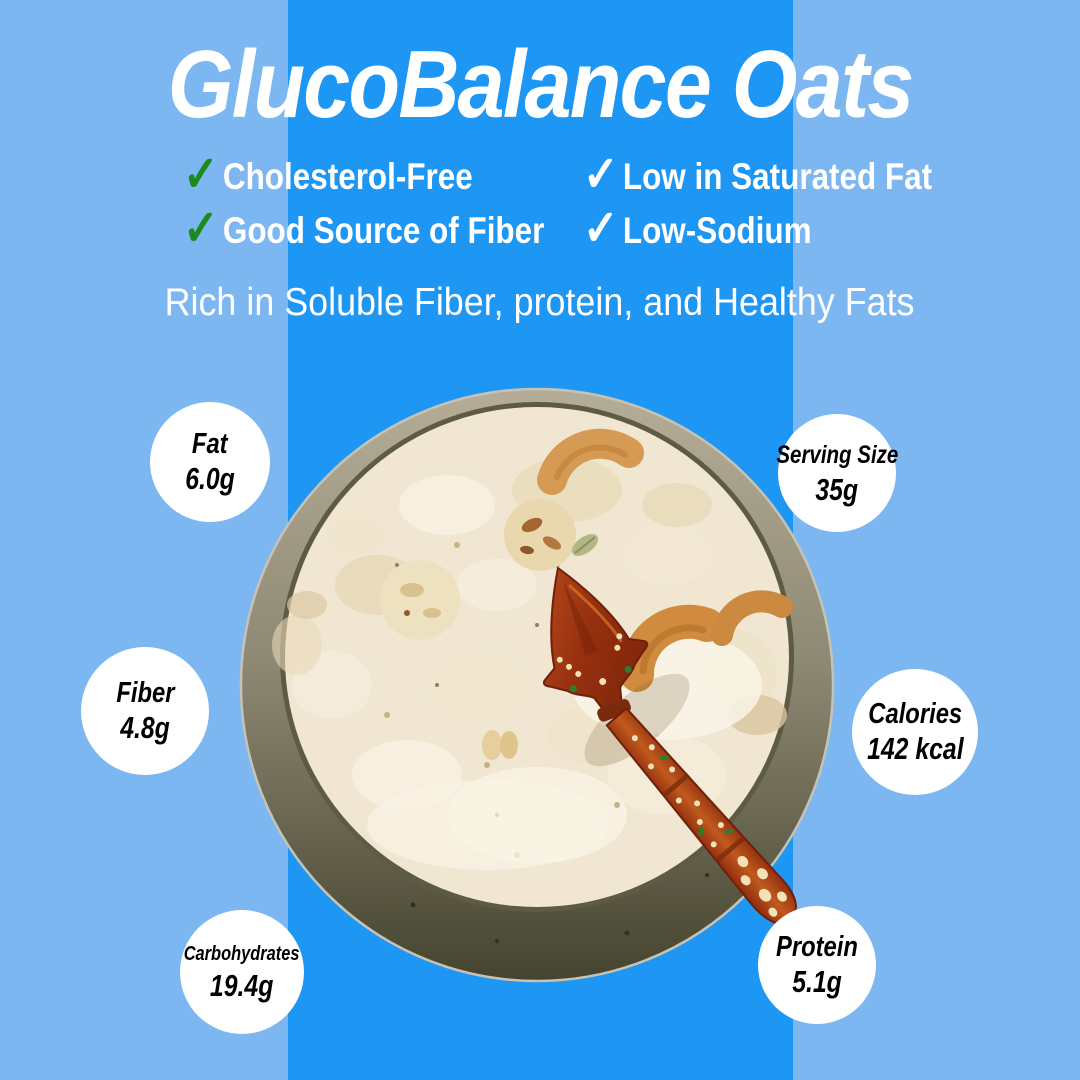  Describe the element at coordinates (837, 489) in the screenshot. I see `badge-value: 35g` at that location.